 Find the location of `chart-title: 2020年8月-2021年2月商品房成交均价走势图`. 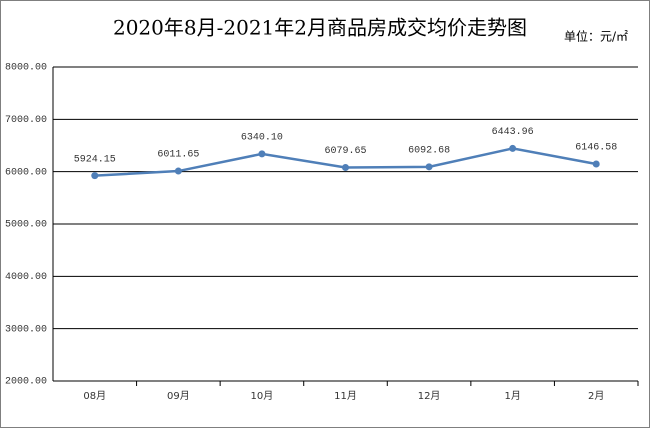

chart-title: 2020年8月-2021年2月商品房成交均价走势图 is located at coordinates (320, 28).